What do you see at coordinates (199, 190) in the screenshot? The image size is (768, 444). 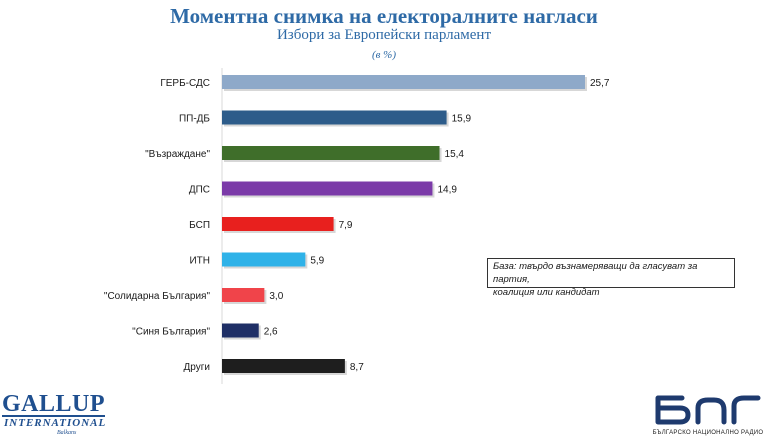 I see `category-label: ДПС` at bounding box center [199, 190].